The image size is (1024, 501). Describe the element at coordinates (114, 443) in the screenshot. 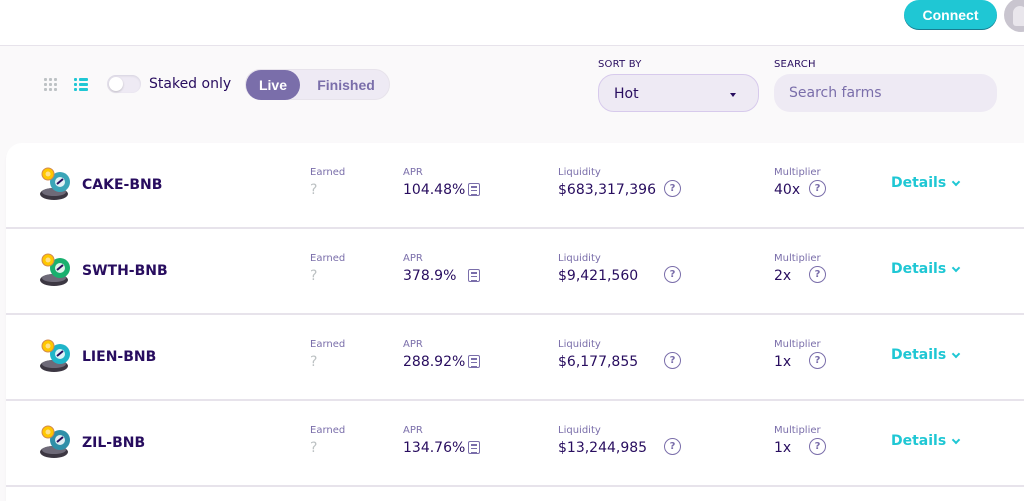

I see `farm-name: ZIL-BNB` at that location.